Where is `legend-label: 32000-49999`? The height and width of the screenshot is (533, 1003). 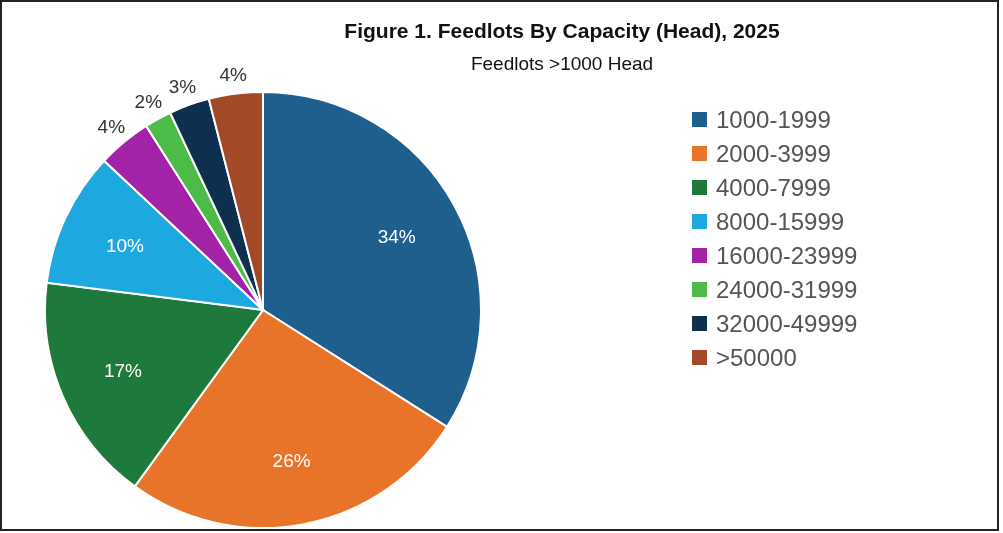
legend-label: 32000-49999 is located at coordinates (787, 324).